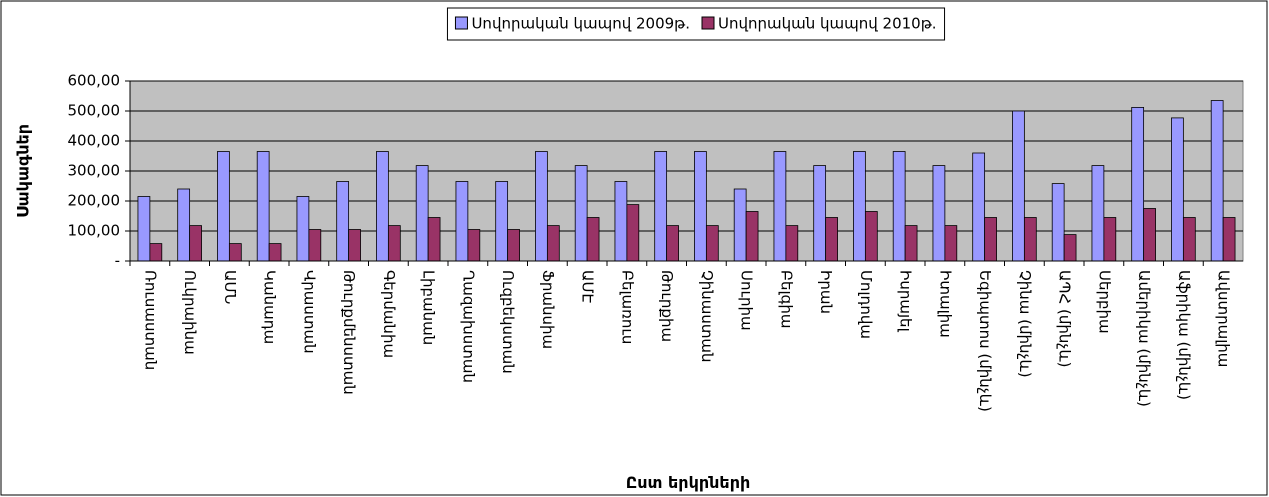 The width and height of the screenshot is (1269, 497). I want to click on x-tick-label: Եգիպտոս (մինչև), so click(985, 341).